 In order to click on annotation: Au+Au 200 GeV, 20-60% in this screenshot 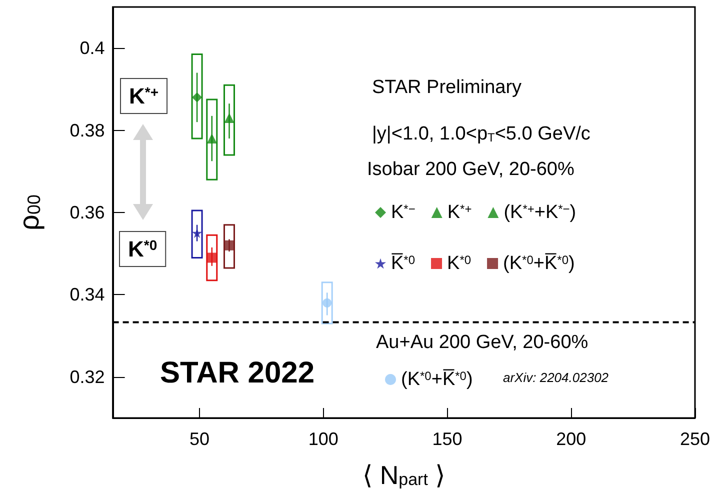, I will do `click(482, 342)`.